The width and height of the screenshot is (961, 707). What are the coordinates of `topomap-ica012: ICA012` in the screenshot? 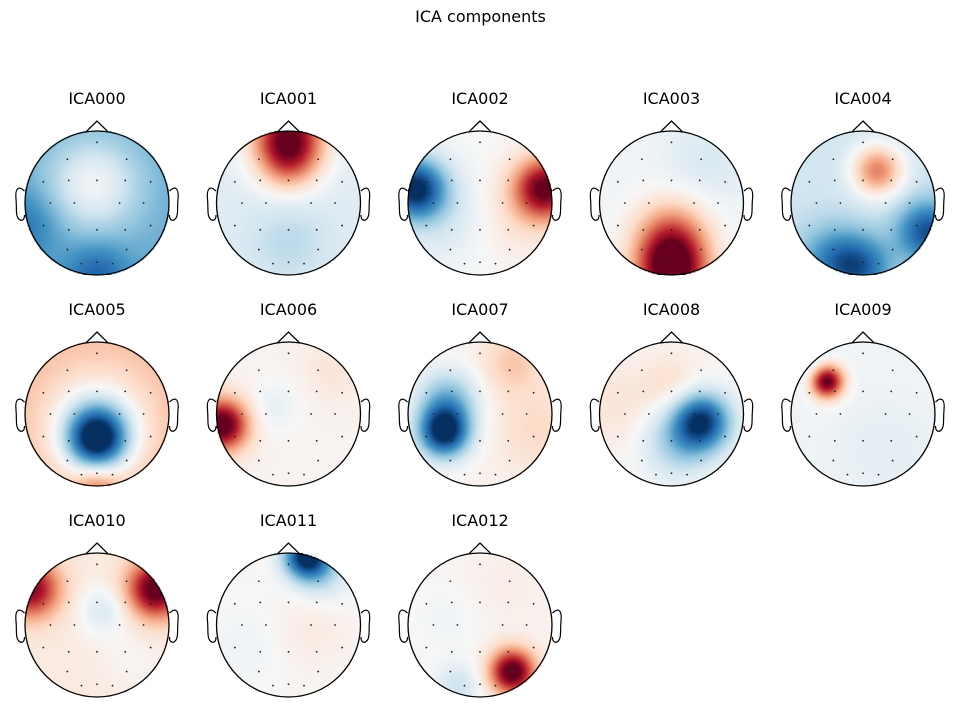 It's located at (480, 604).